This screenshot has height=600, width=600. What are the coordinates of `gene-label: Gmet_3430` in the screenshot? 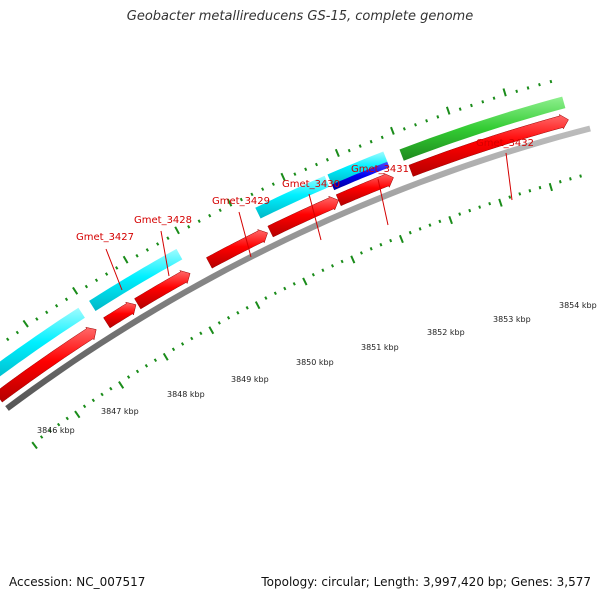 It's located at (311, 184).